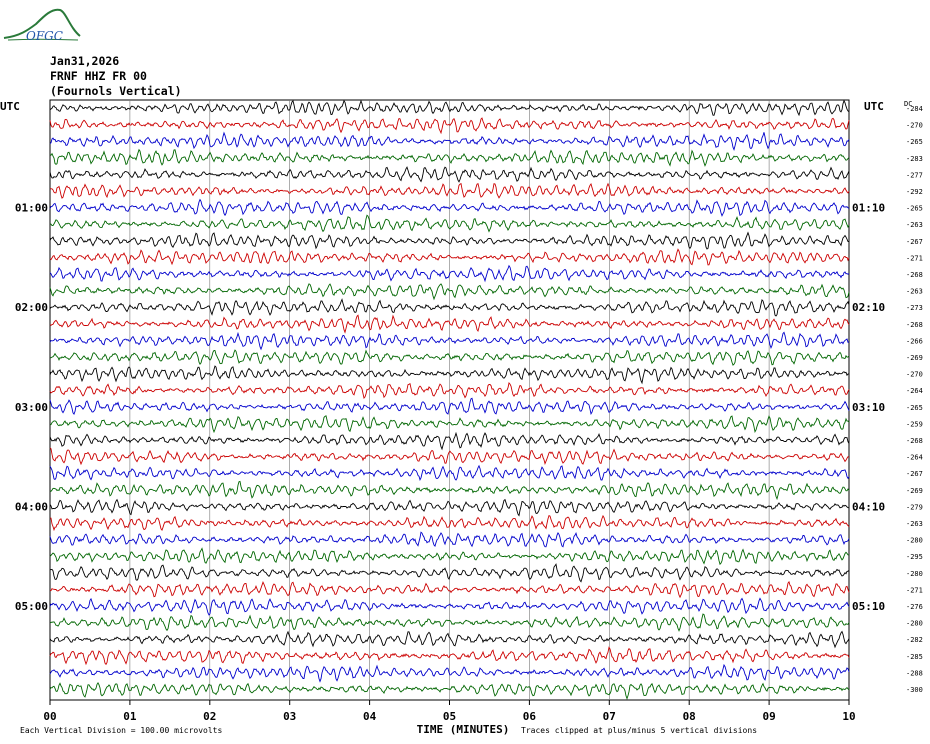  I want to click on left-hour-label: 04:00, so click(31, 506).